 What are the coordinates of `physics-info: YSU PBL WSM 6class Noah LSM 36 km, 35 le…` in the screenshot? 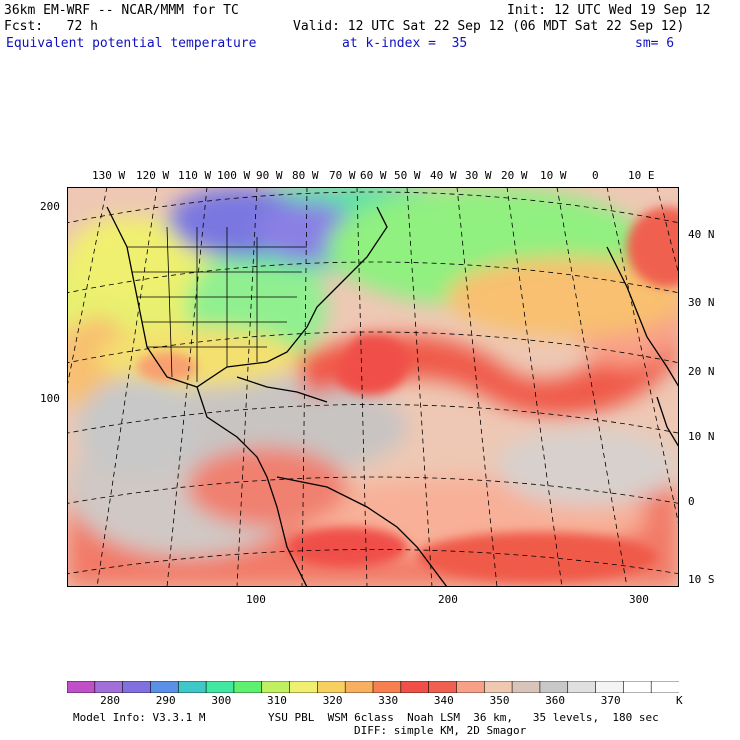 It's located at (463, 717).